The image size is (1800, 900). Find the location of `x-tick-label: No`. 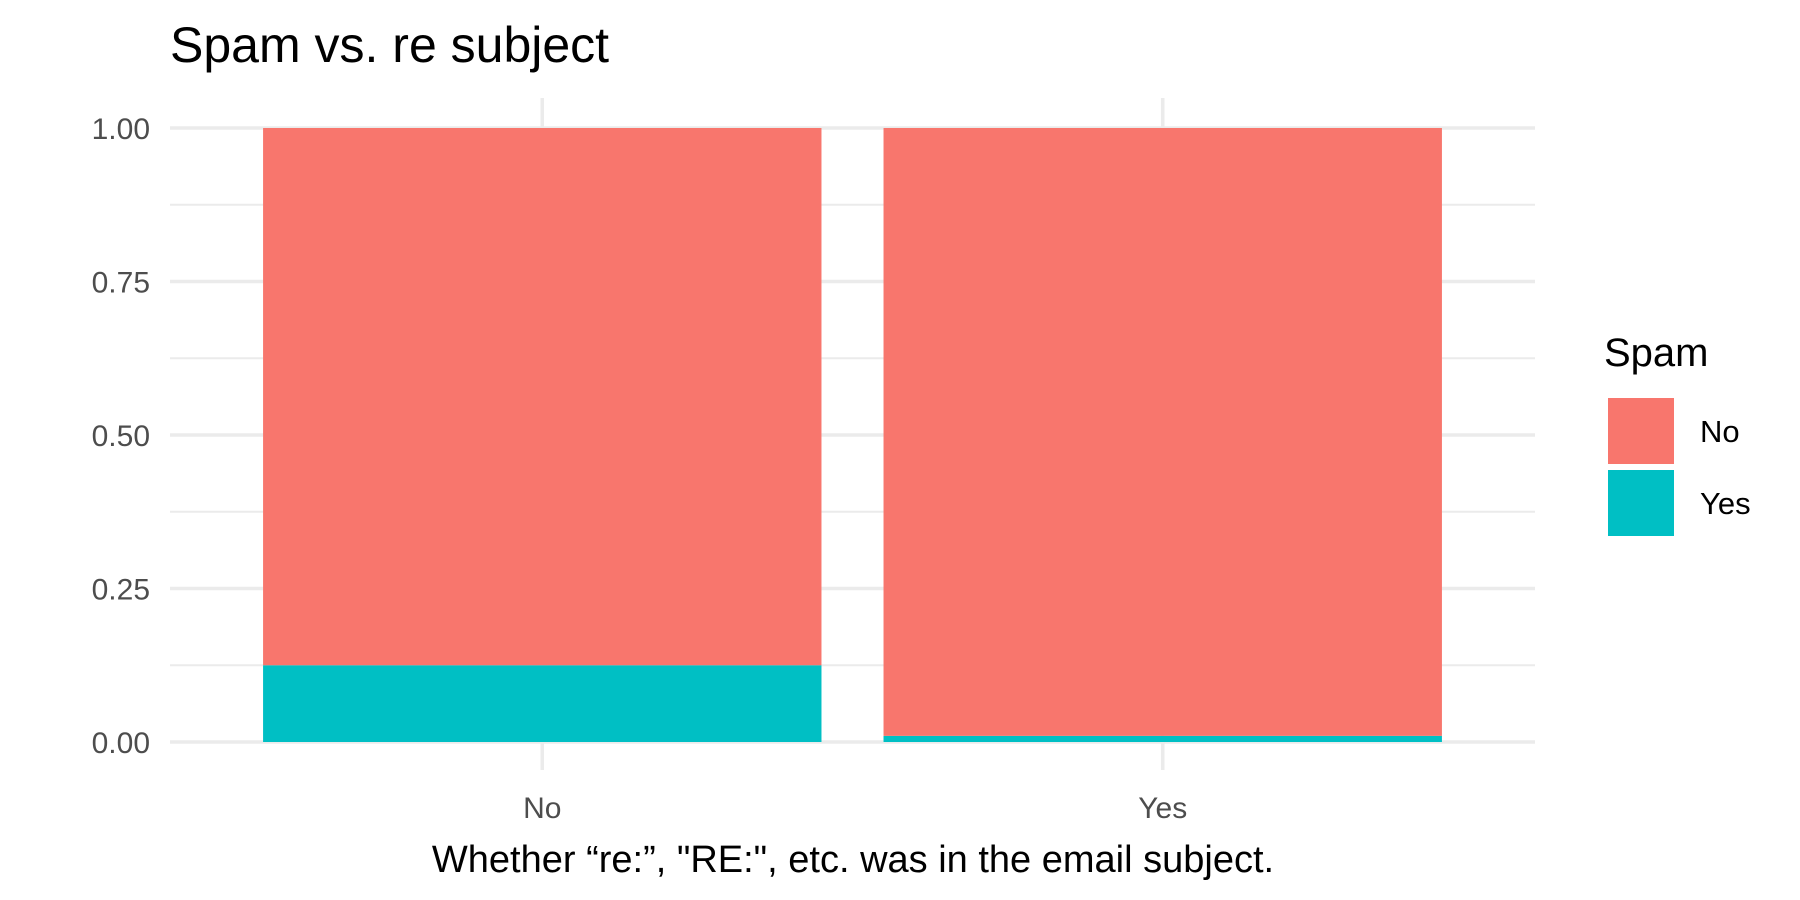

x-tick-label: No is located at coordinates (542, 808).